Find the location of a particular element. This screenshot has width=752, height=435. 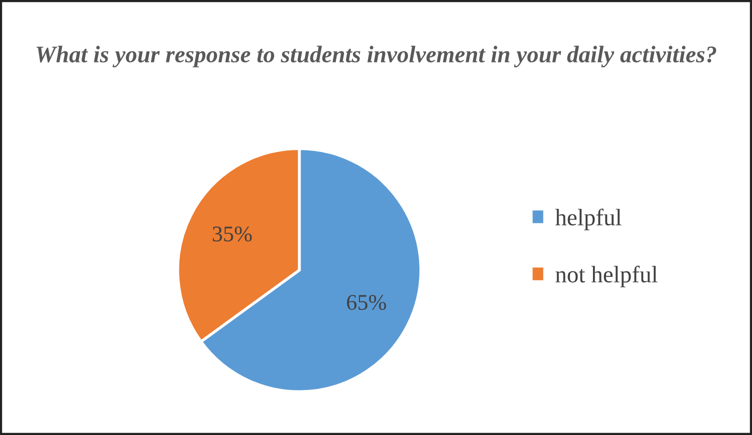

data-label: 65% is located at coordinates (366, 302).